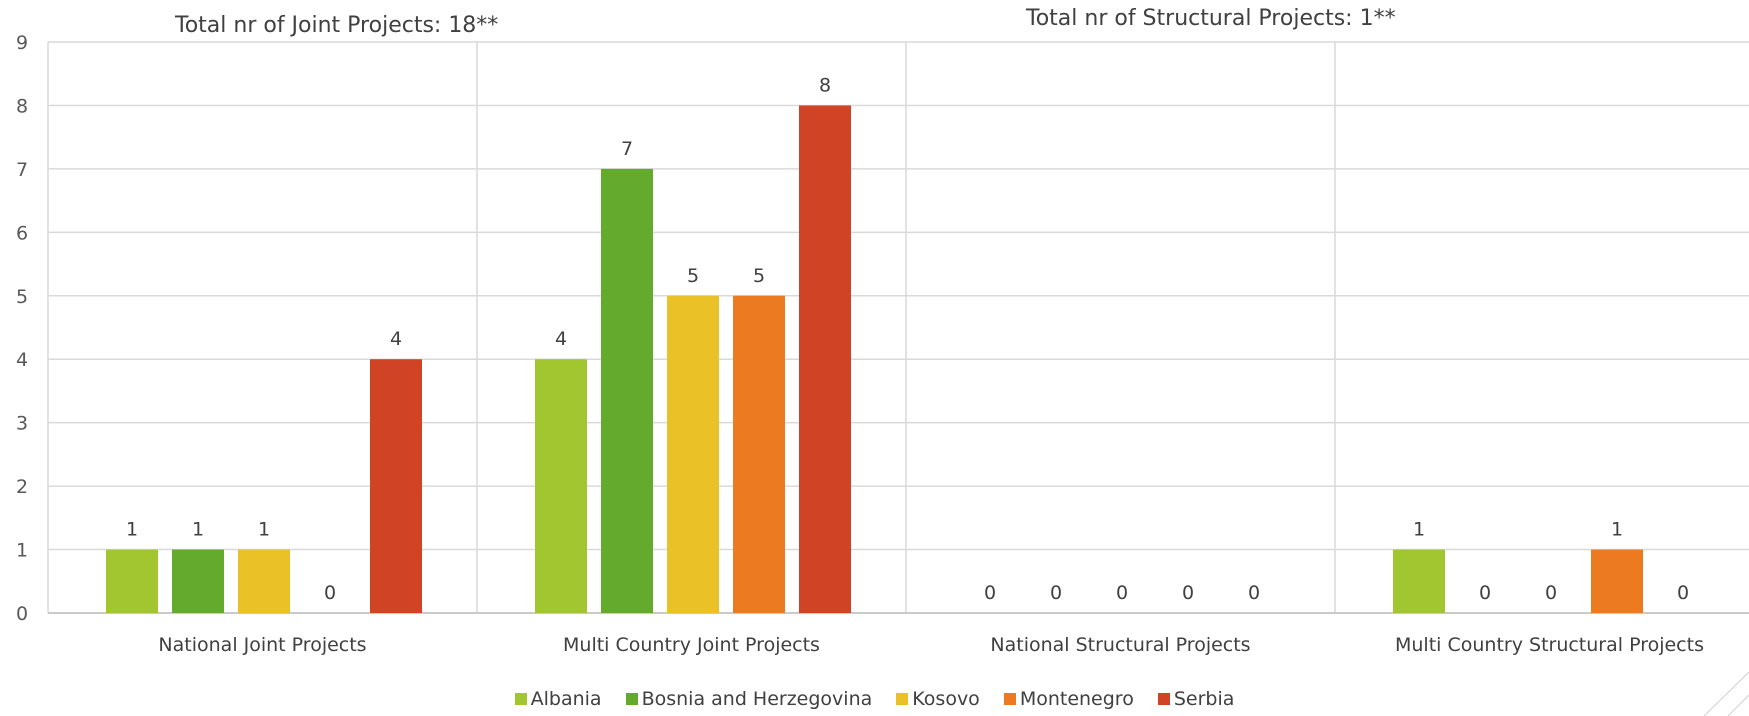  I want to click on legend-label: Kosovo, so click(946, 699).